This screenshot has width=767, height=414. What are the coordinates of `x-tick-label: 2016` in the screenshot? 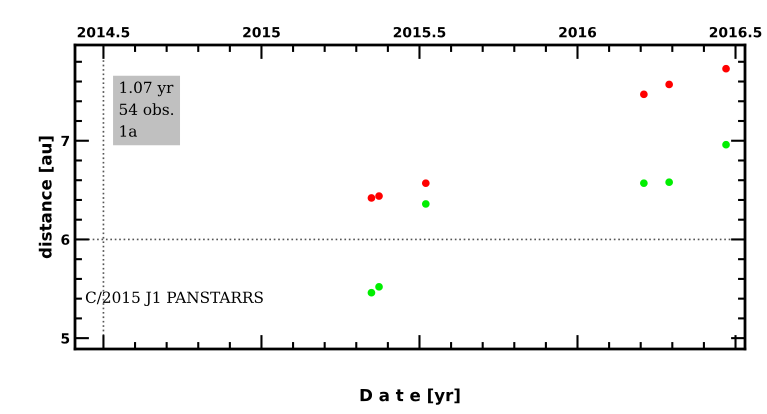 It's located at (577, 32).